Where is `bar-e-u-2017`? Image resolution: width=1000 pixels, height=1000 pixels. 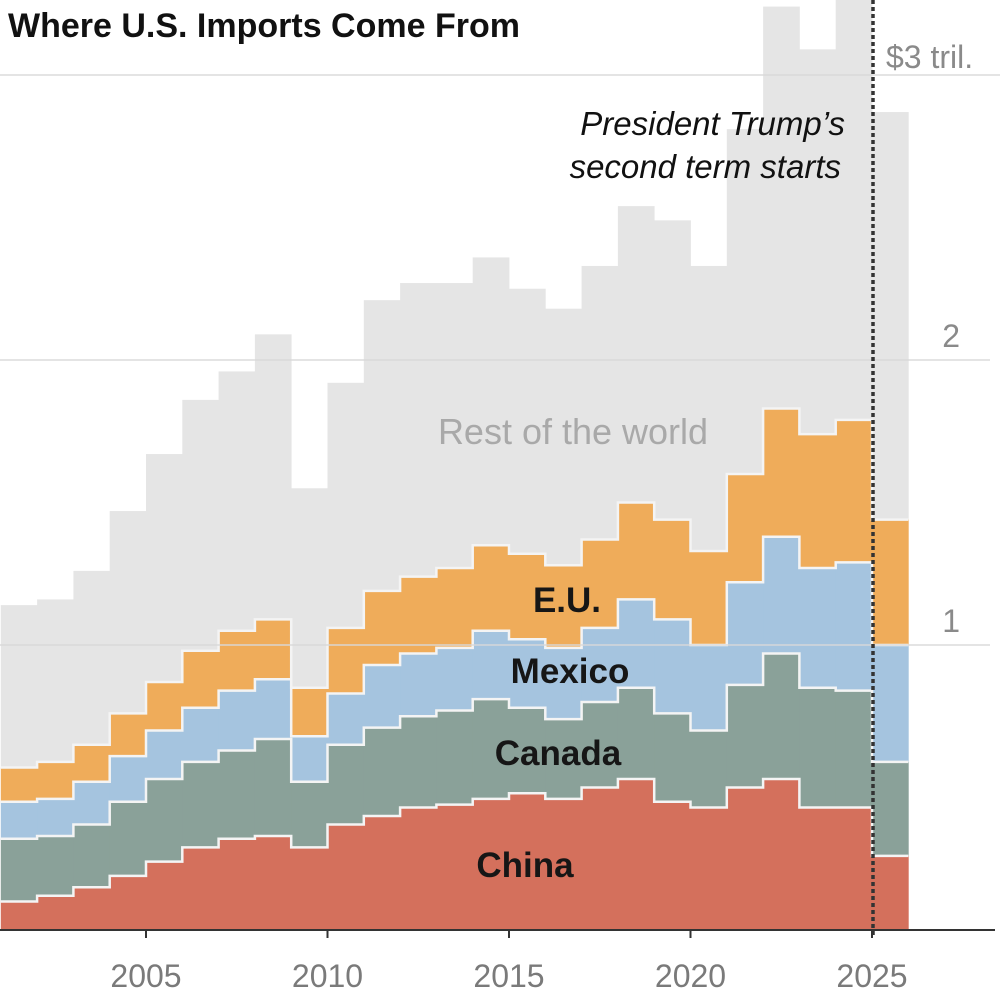 bar-e-u-2017 is located at coordinates (600, 583).